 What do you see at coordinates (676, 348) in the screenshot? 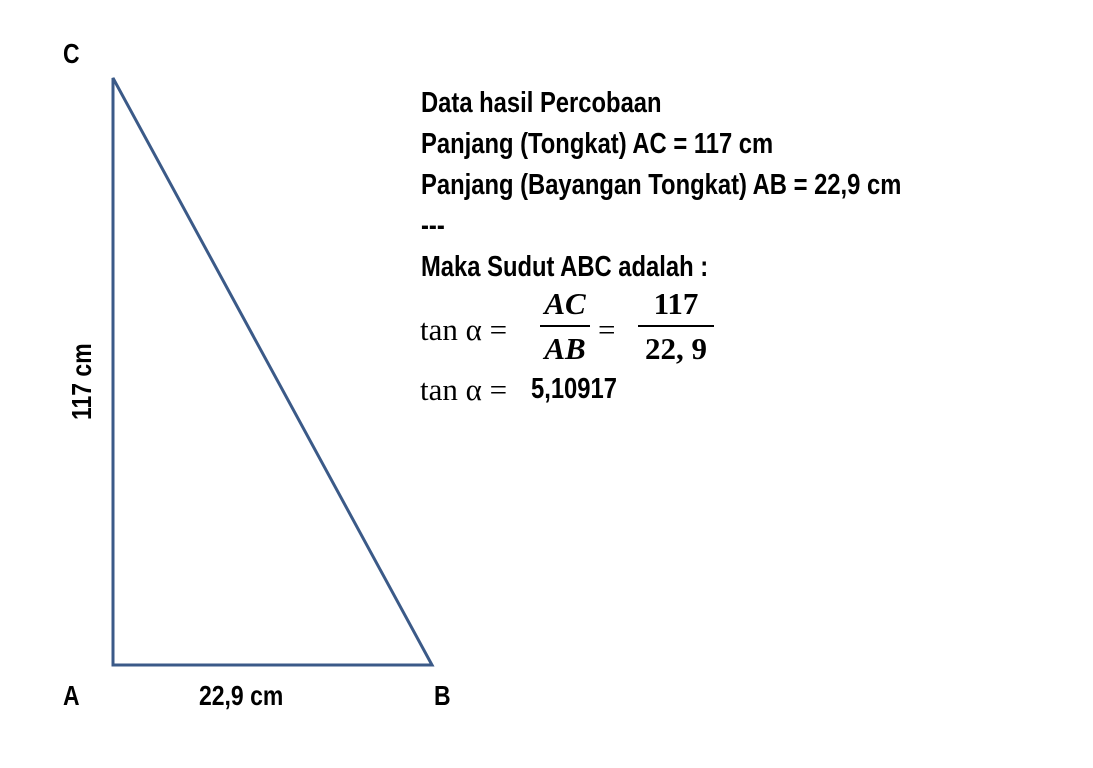
I see `fraction-denominator: 22, 9` at bounding box center [676, 348].